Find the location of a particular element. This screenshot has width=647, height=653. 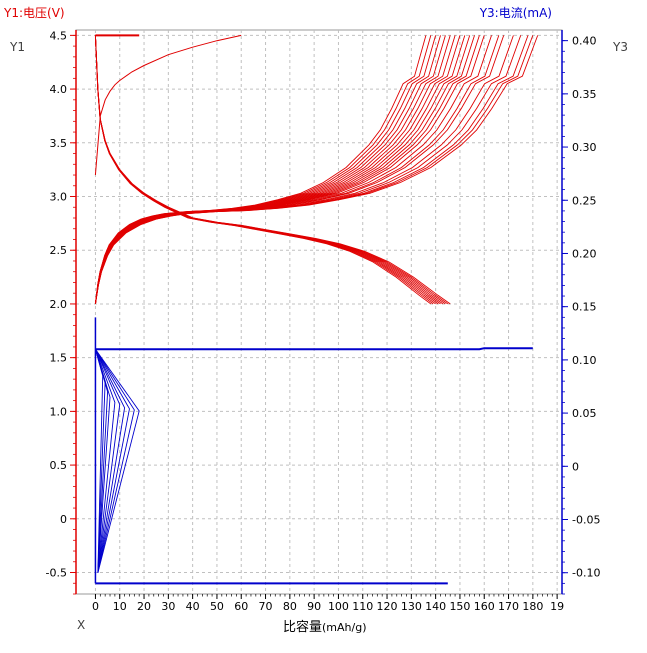

y3-tick-label: 0.10 is located at coordinates (584, 360).